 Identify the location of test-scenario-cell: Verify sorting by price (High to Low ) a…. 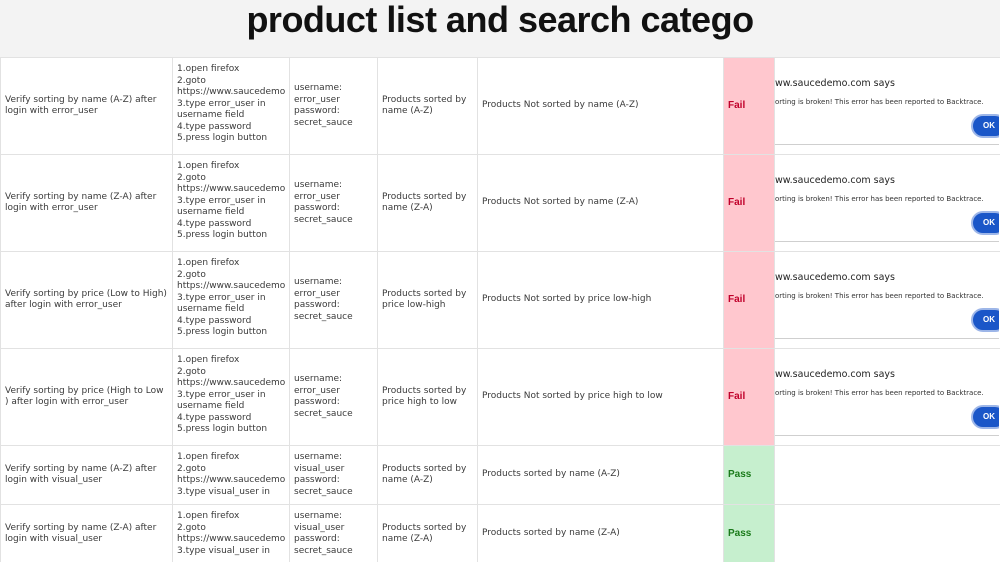
(86, 397).